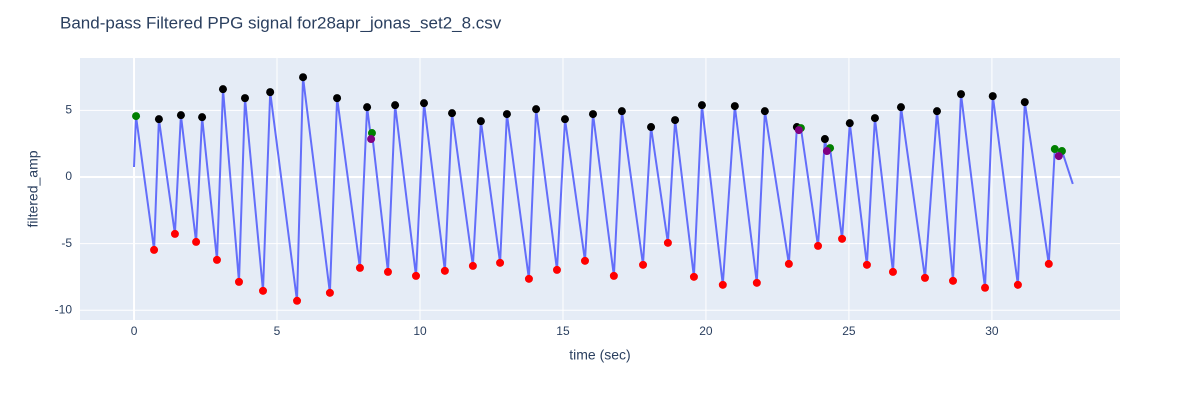 The height and width of the screenshot is (405, 1200). What do you see at coordinates (33, 188) in the screenshot?
I see `y-axis-label: filtered_amp` at bounding box center [33, 188].